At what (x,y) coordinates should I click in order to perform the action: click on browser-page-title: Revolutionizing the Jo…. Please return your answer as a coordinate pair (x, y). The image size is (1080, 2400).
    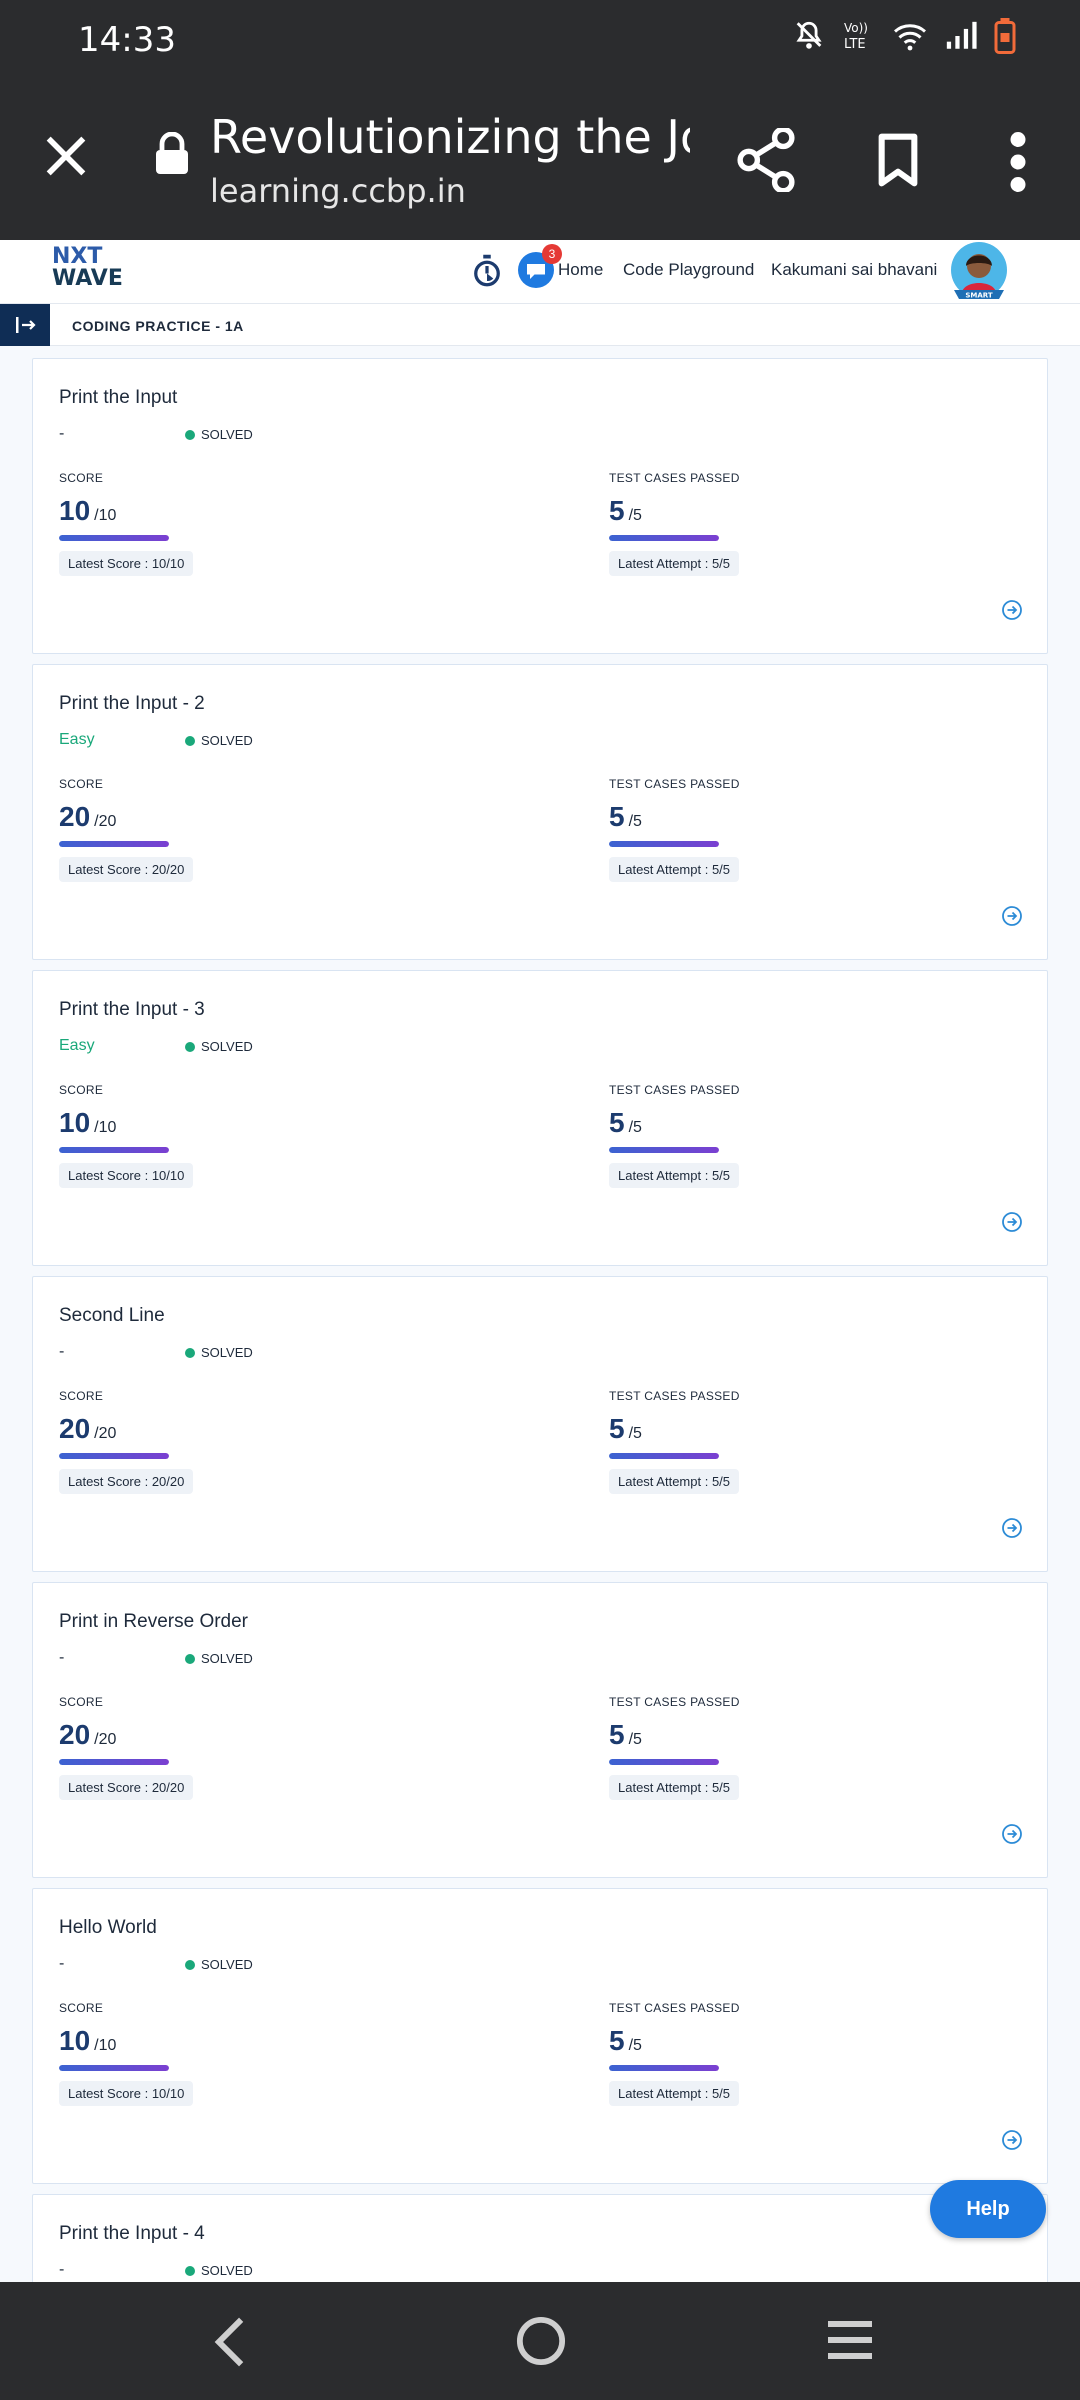
    Looking at the image, I should click on (450, 137).